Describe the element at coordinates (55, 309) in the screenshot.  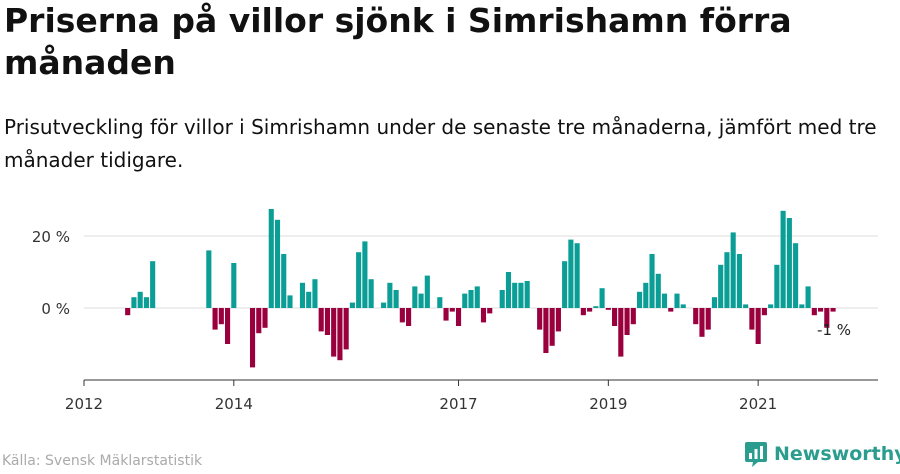
I see `y-tick-label: 0 %` at that location.